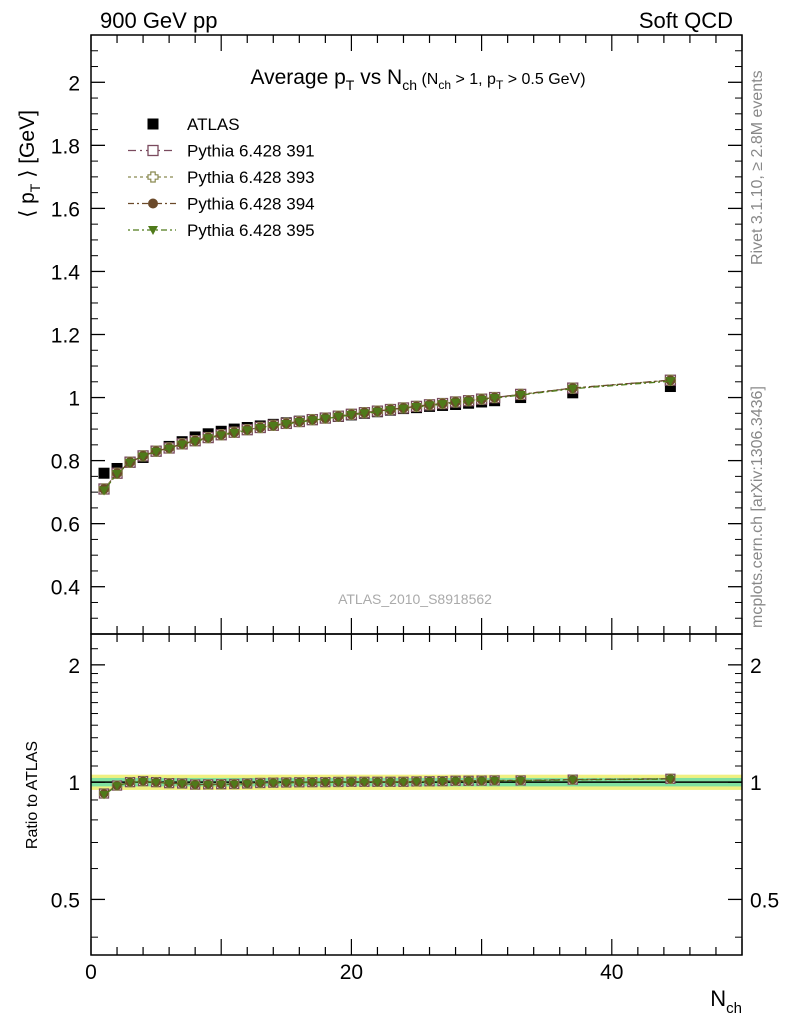 This screenshot has width=786, height=1024. What do you see at coordinates (251, 204) in the screenshot?
I see `legend-label: Pythia 6.428 394` at bounding box center [251, 204].